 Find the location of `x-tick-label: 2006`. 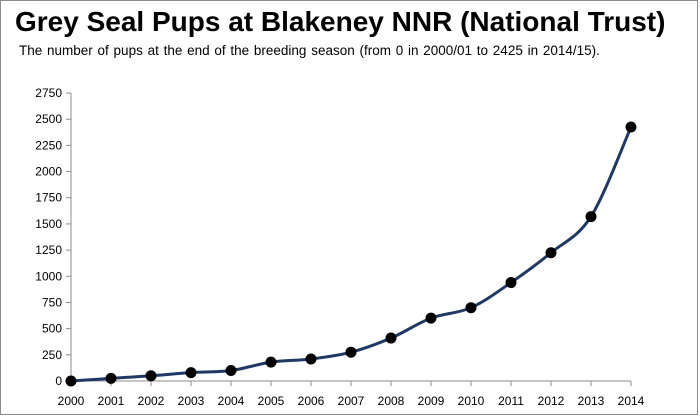

x-tick-label: 2006 is located at coordinates (311, 401).